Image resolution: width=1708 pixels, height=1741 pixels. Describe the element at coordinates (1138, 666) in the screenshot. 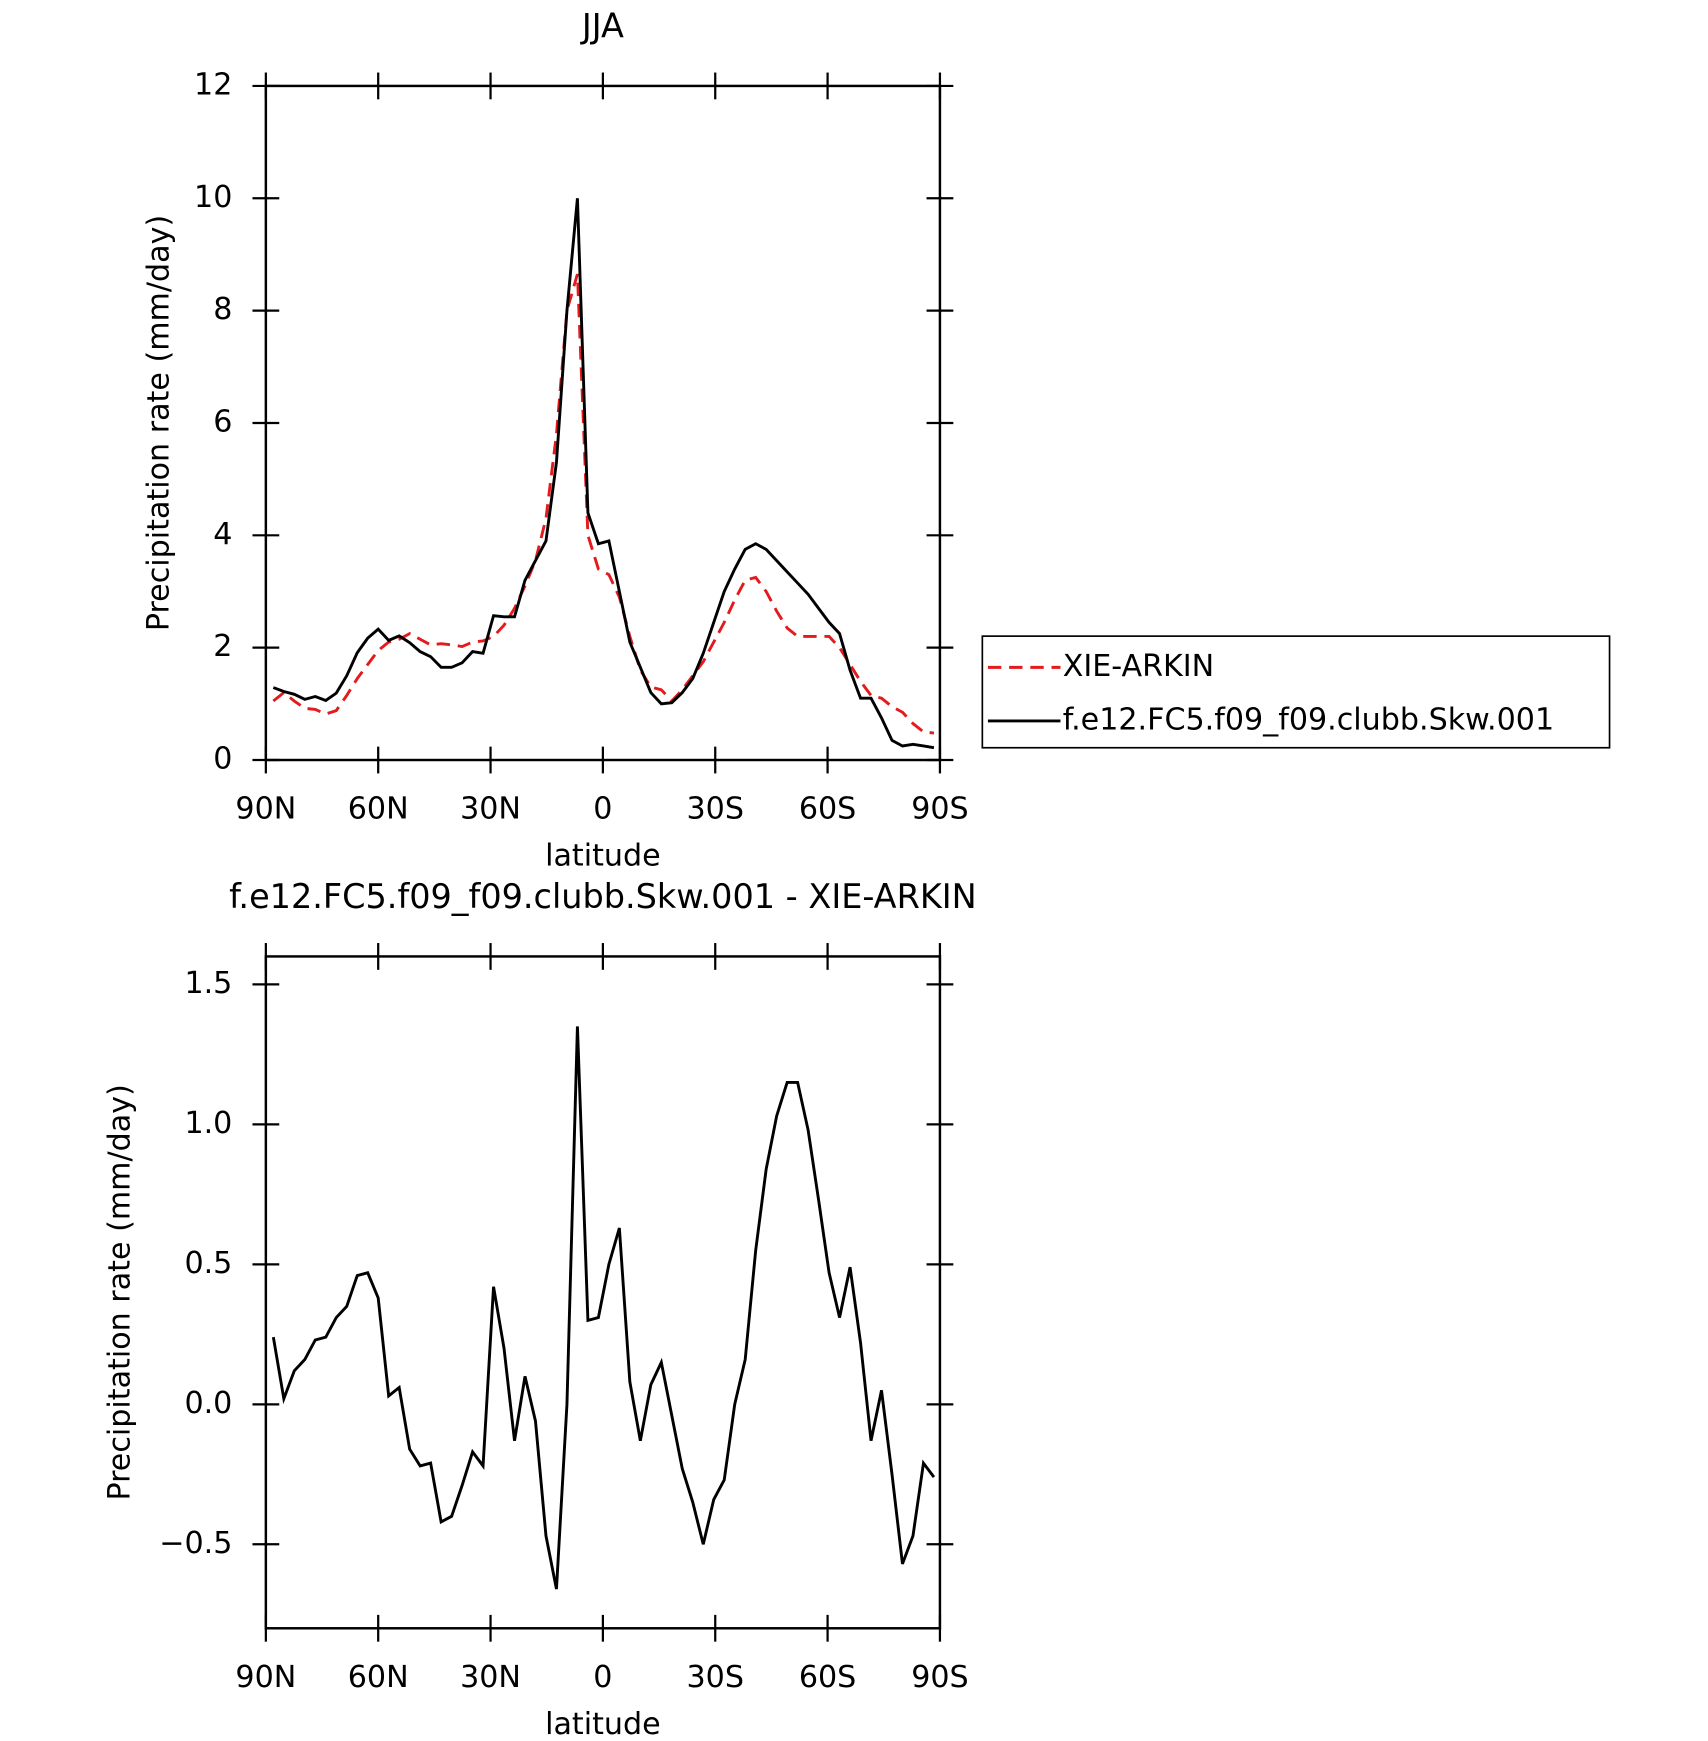

I see `legend-label: XIE-ARKIN` at that location.